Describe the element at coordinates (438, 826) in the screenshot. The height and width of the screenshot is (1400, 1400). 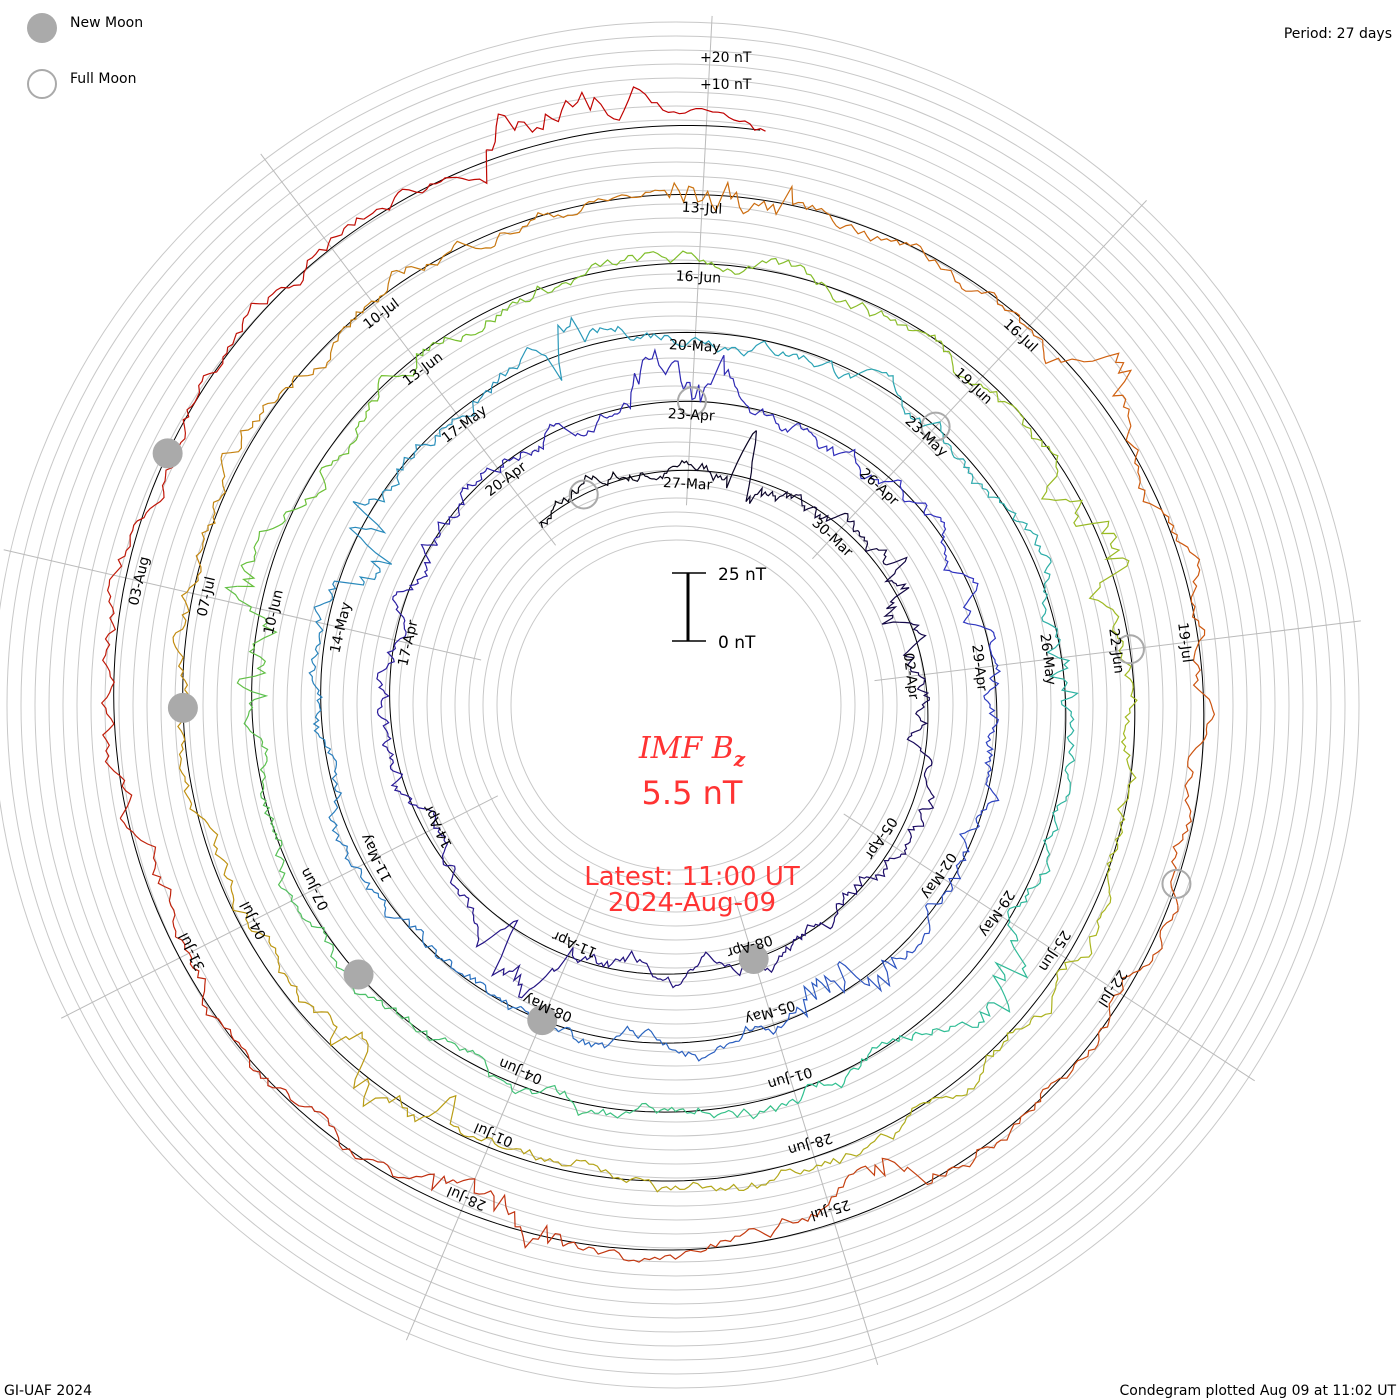
I see `date-label: 14-Apr` at that location.